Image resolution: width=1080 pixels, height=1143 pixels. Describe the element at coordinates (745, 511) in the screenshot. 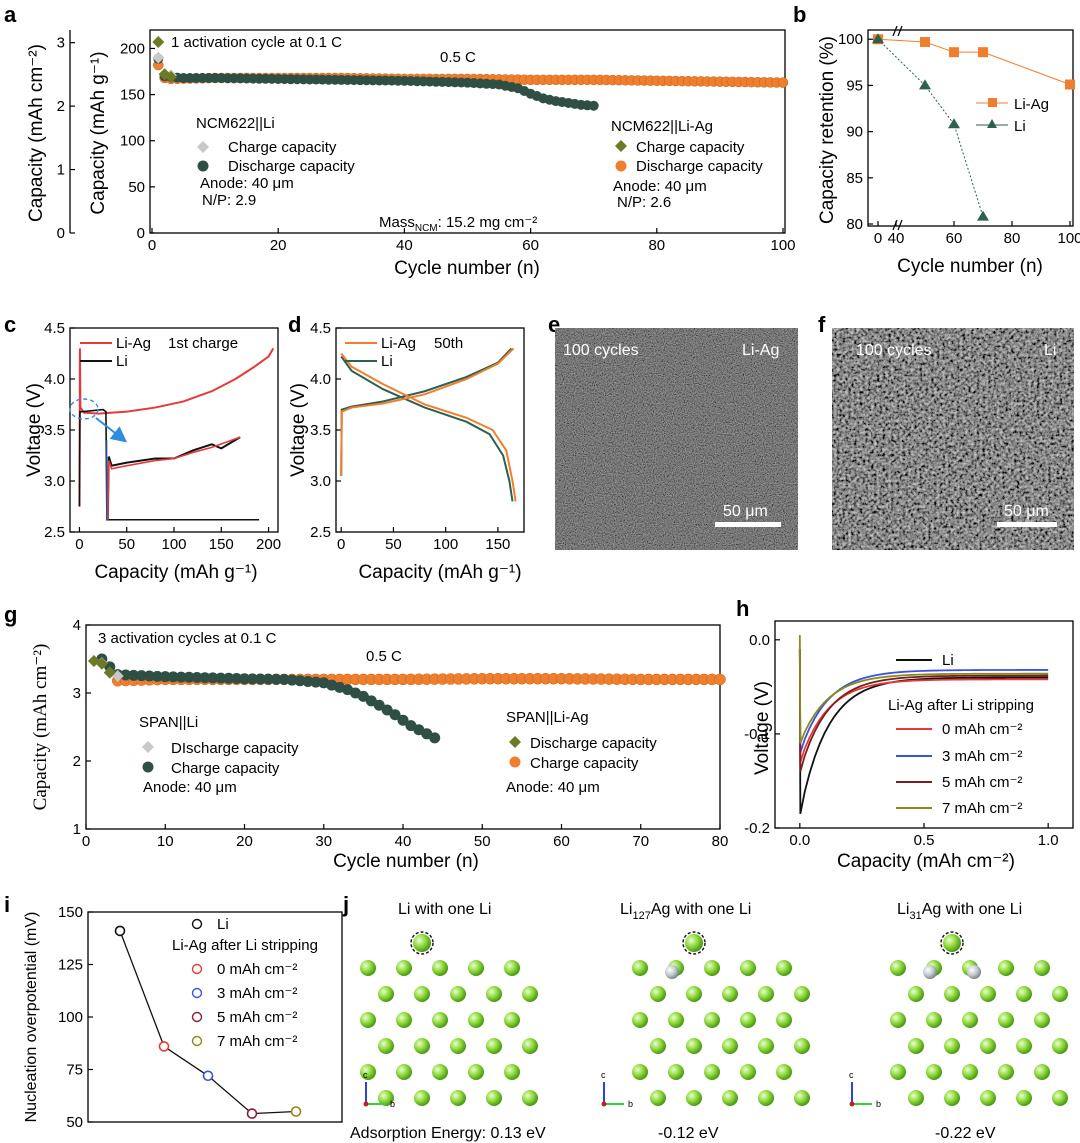

I see `sem-scale-label-e: 50 μm` at that location.